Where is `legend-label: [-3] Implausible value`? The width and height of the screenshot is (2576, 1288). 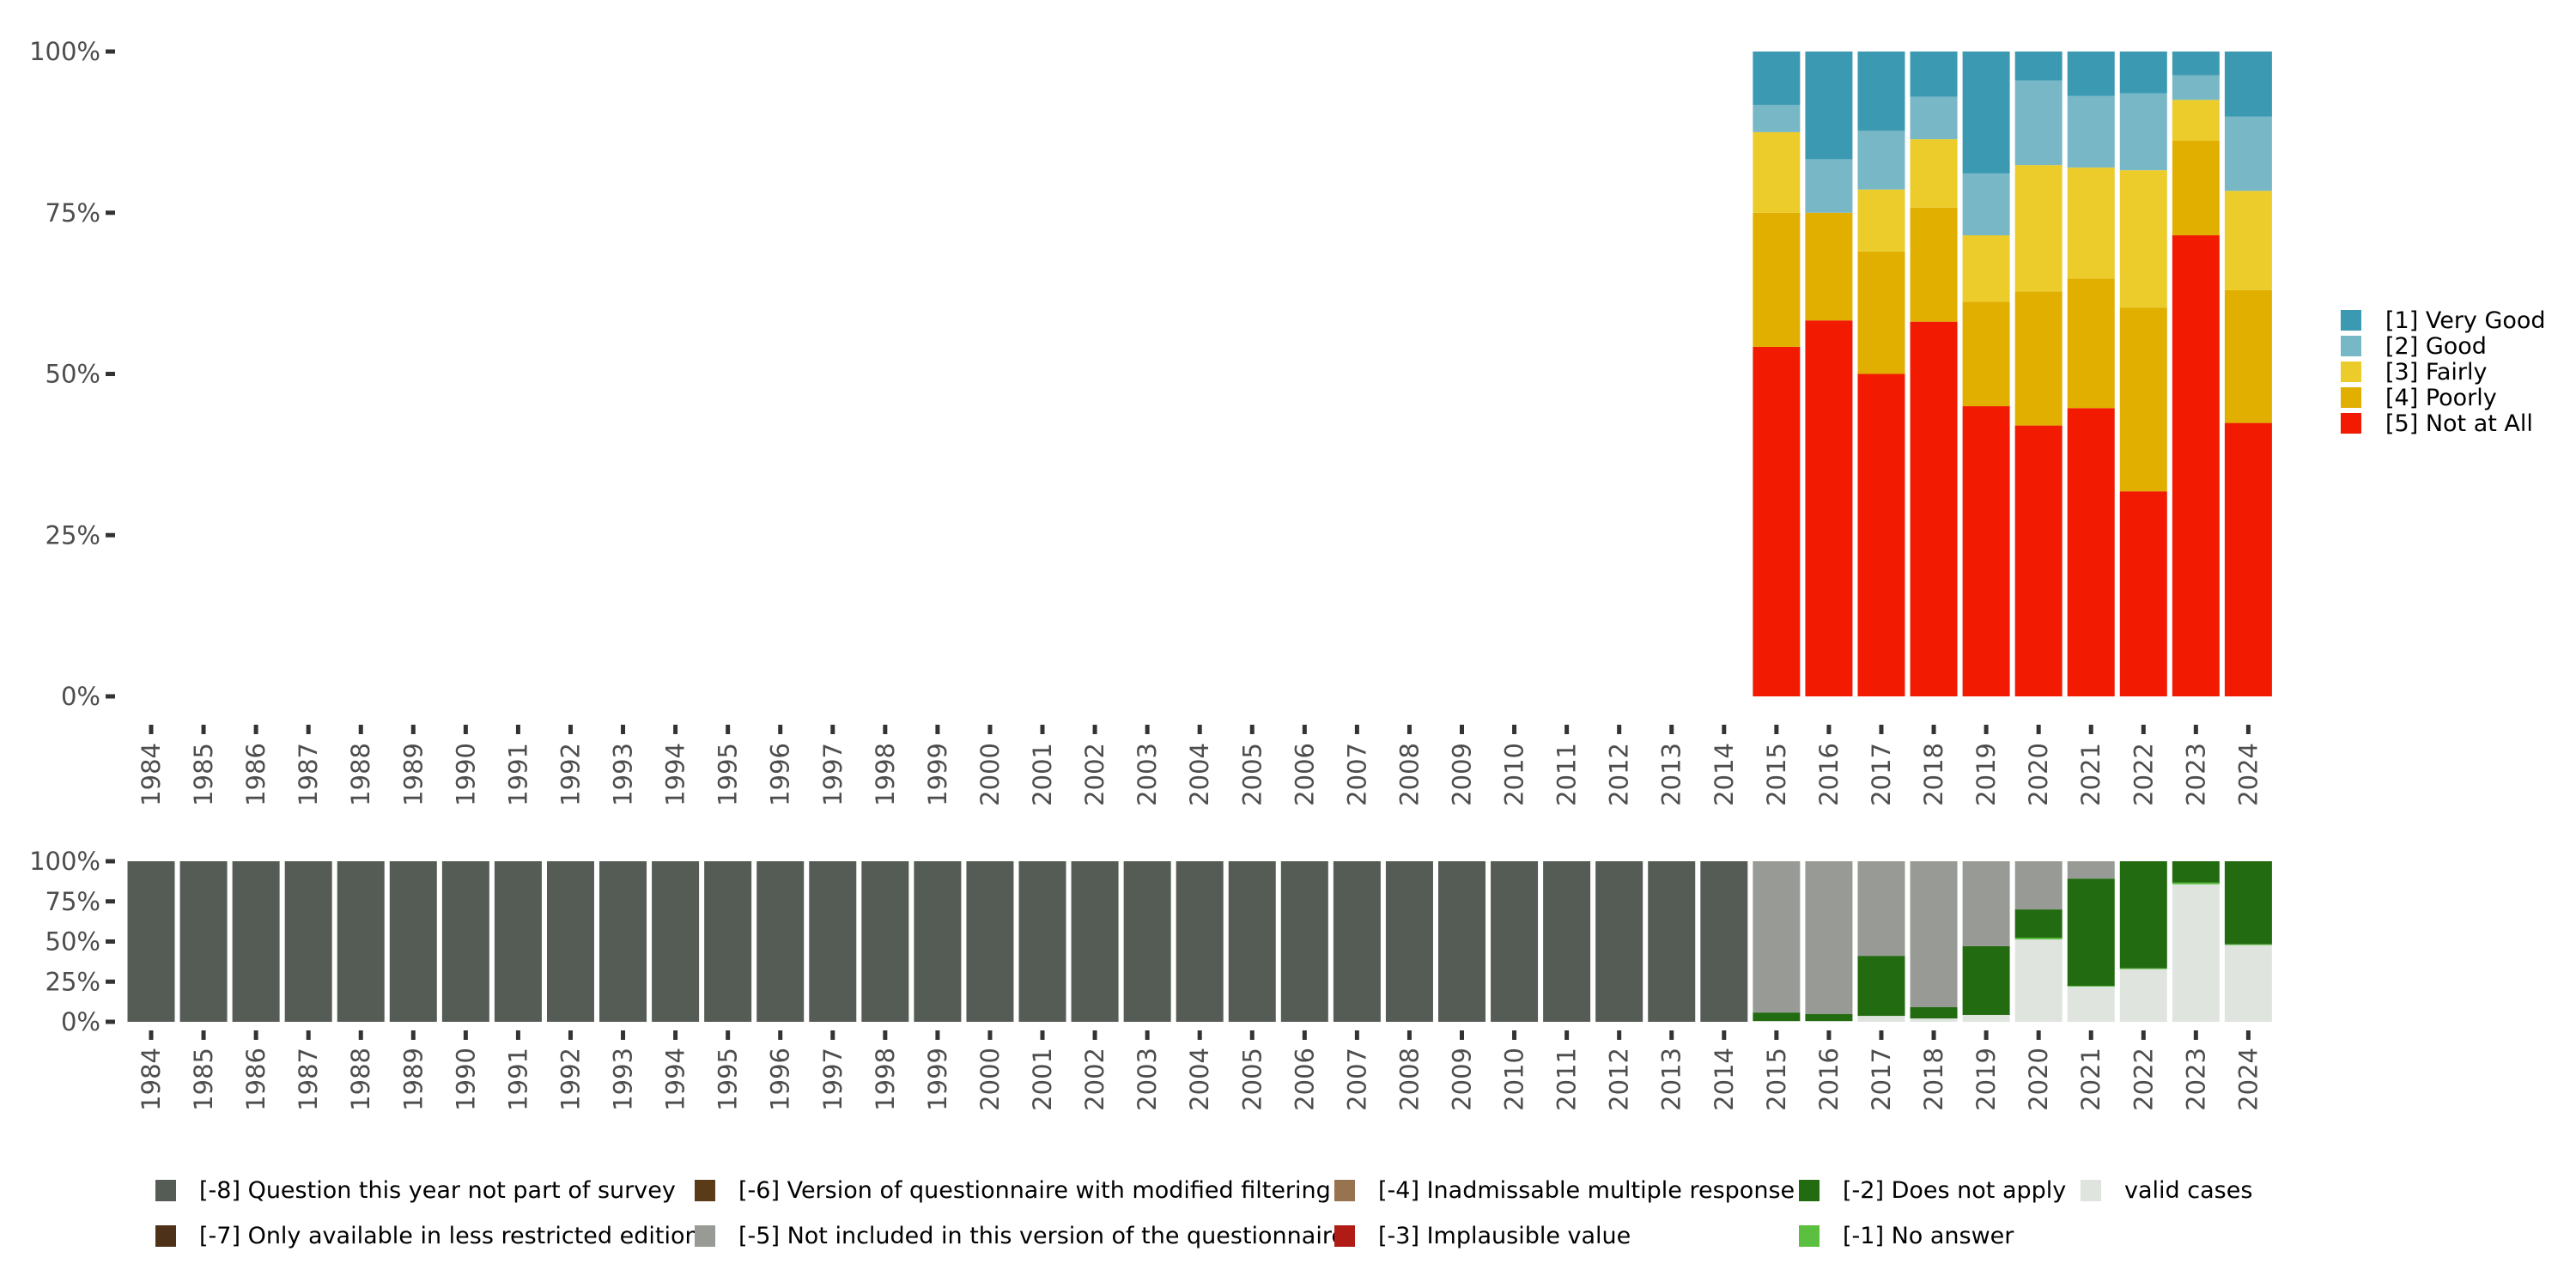
legend-label: [-3] Implausible value is located at coordinates (1504, 1236).